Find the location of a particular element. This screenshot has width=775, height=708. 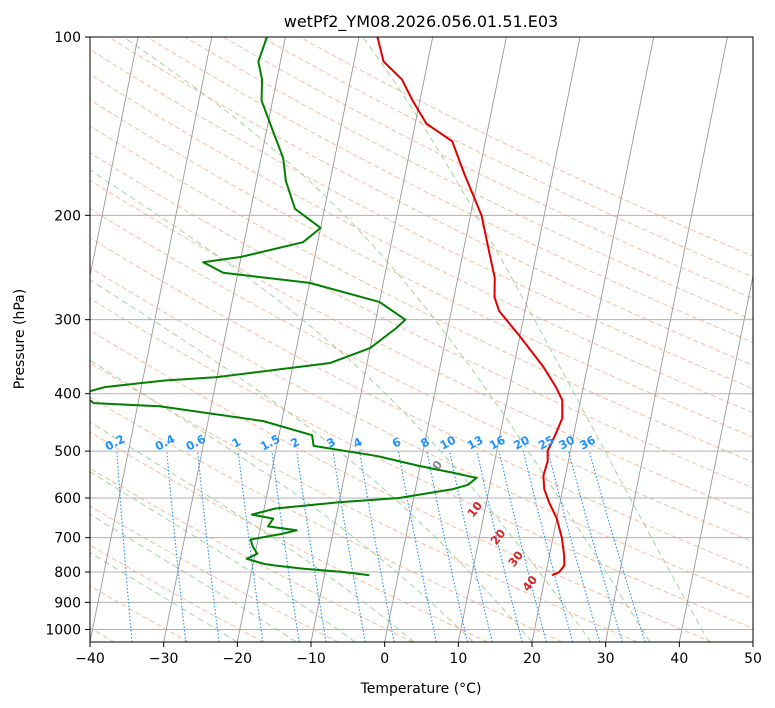

x-tick-label: −20 is located at coordinates (238, 659).